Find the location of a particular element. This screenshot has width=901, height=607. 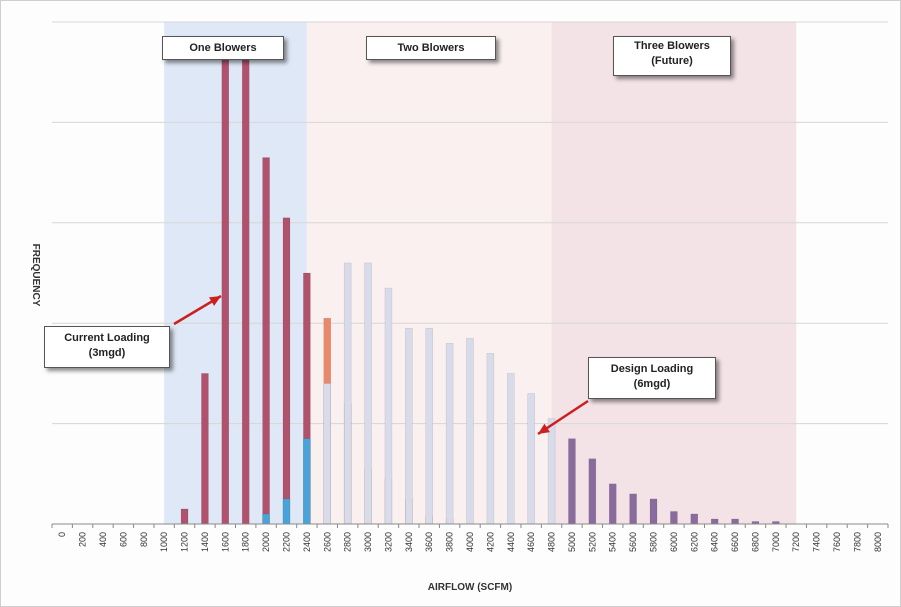

x-tick-label-800: 800 is located at coordinates (144, 539).